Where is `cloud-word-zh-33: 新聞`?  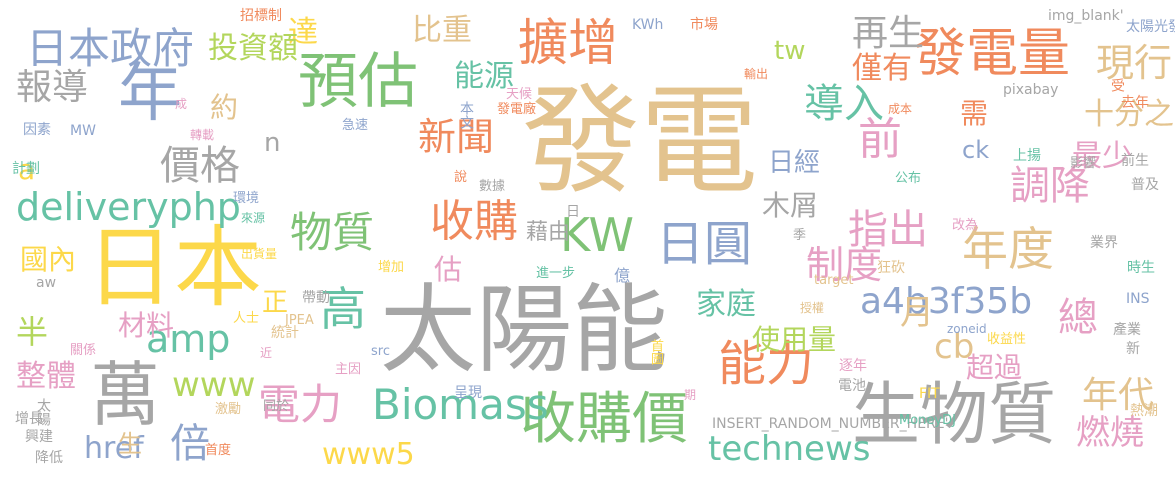 cloud-word-zh-33: 新聞 is located at coordinates (456, 137).